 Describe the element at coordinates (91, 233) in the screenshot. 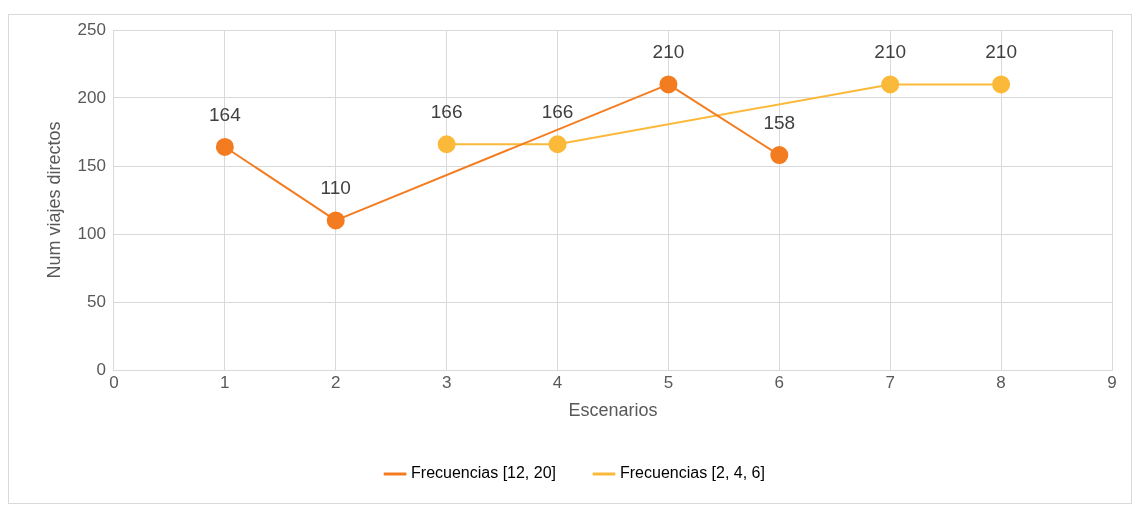

I see `y-tick-label: 100` at that location.